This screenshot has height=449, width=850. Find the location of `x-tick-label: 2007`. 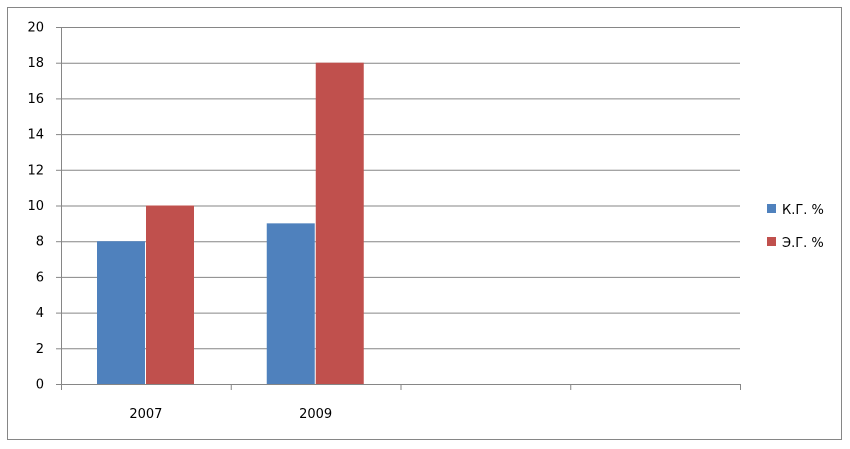

x-tick-label: 2007 is located at coordinates (145, 414).